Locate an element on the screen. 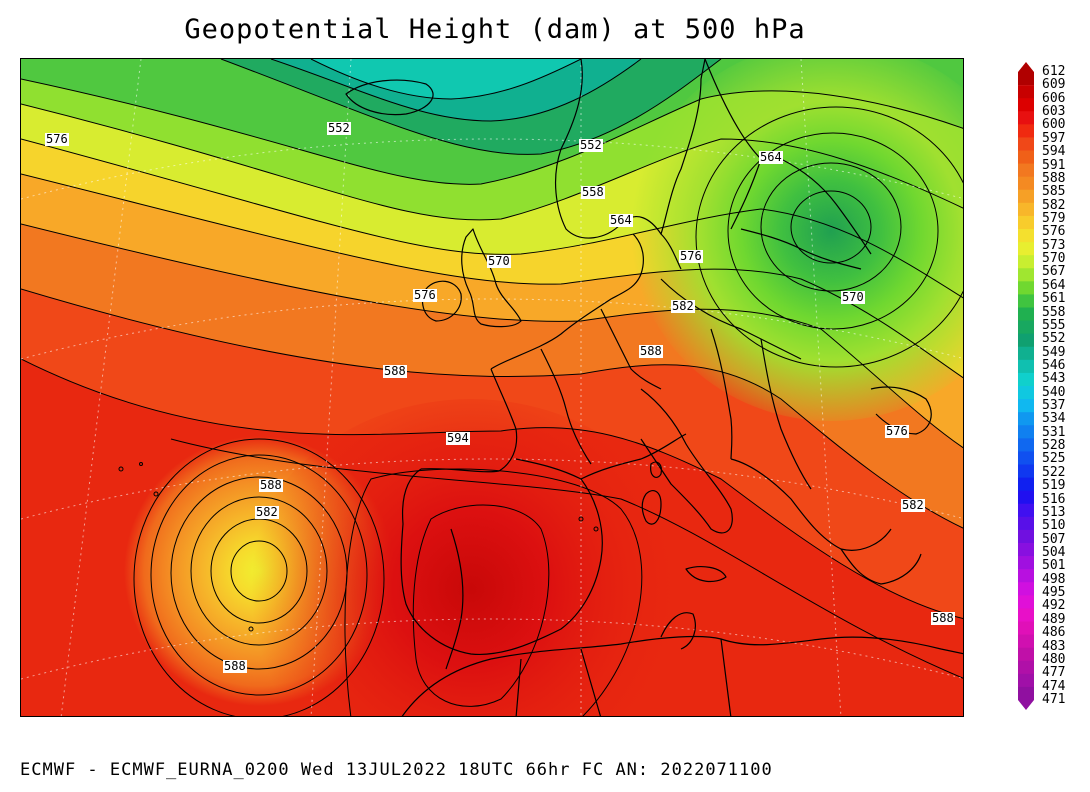  colorbar-tick-label: 558 is located at coordinates (1054, 312).